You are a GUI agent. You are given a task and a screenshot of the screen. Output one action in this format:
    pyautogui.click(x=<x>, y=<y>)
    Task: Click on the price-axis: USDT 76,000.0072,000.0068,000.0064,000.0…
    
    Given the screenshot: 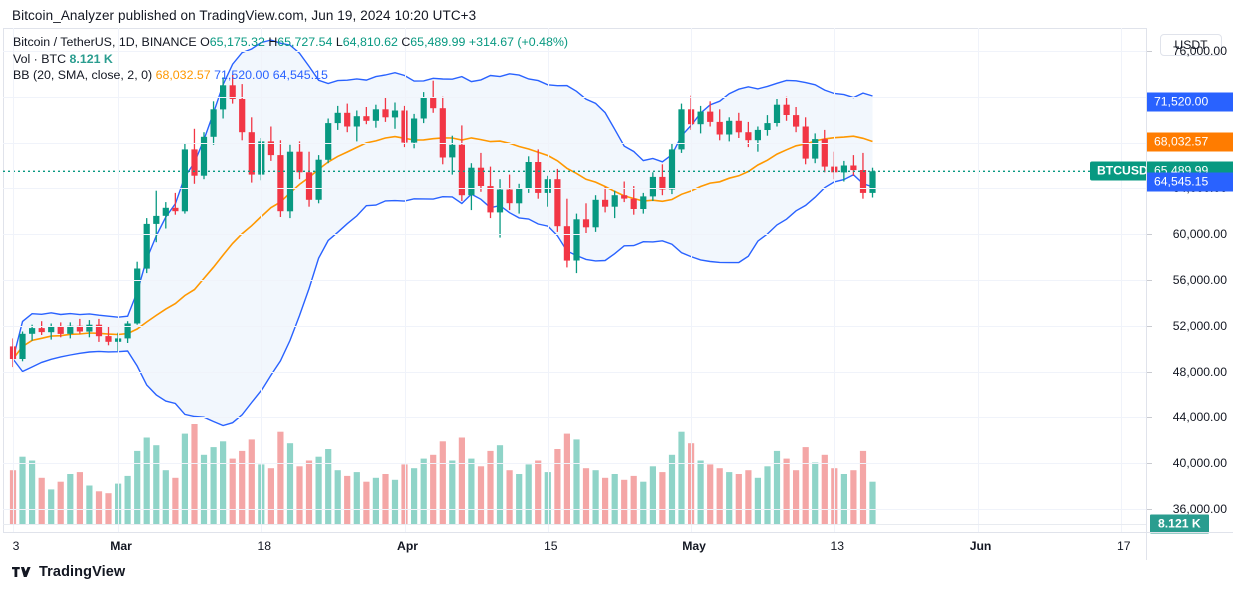 What is the action you would take?
    pyautogui.click(x=1189, y=281)
    